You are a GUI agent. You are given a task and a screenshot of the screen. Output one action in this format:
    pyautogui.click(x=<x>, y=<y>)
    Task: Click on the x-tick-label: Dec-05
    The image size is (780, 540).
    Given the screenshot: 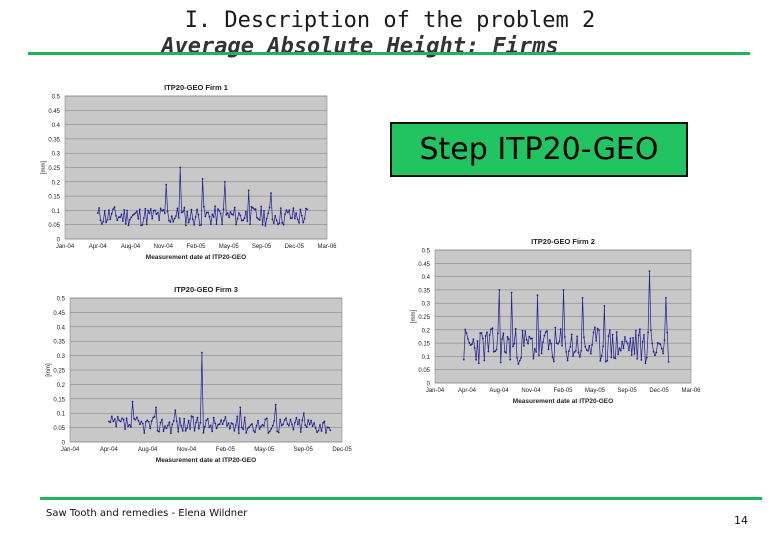 What is the action you would take?
    pyautogui.click(x=659, y=391)
    